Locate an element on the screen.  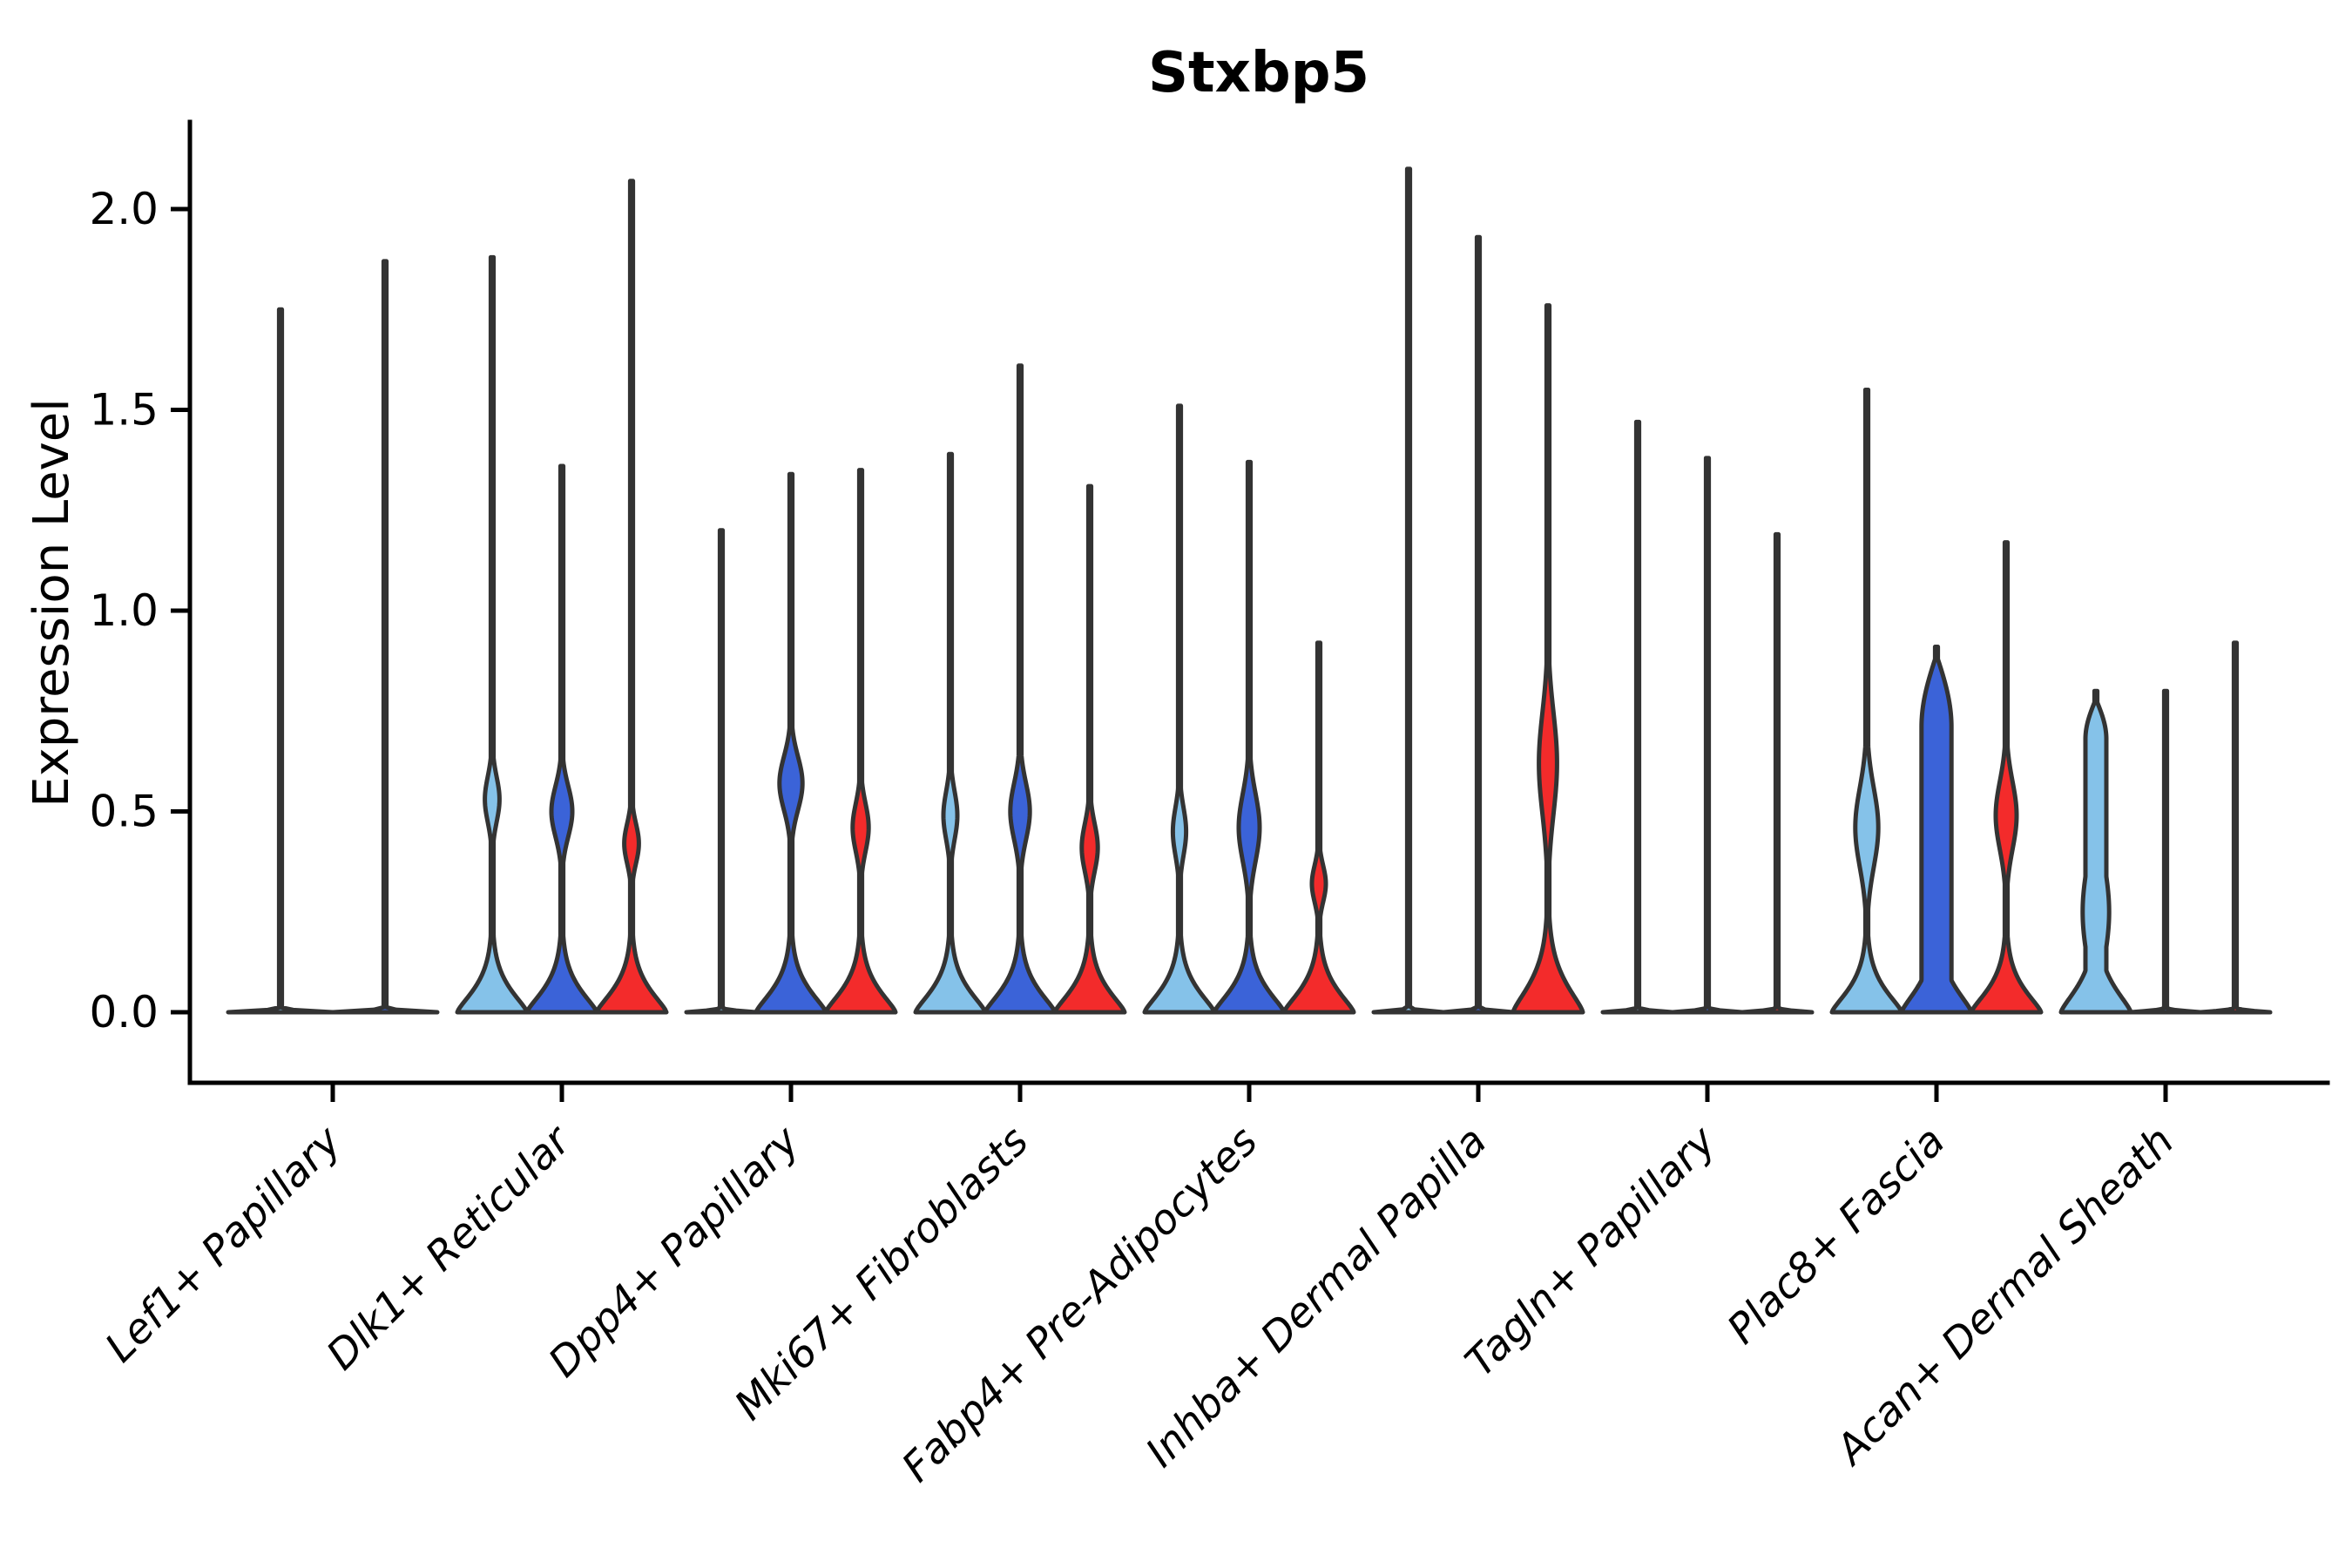
x-tick-label: Lef1+ Papillary is located at coordinates (223, 1244).